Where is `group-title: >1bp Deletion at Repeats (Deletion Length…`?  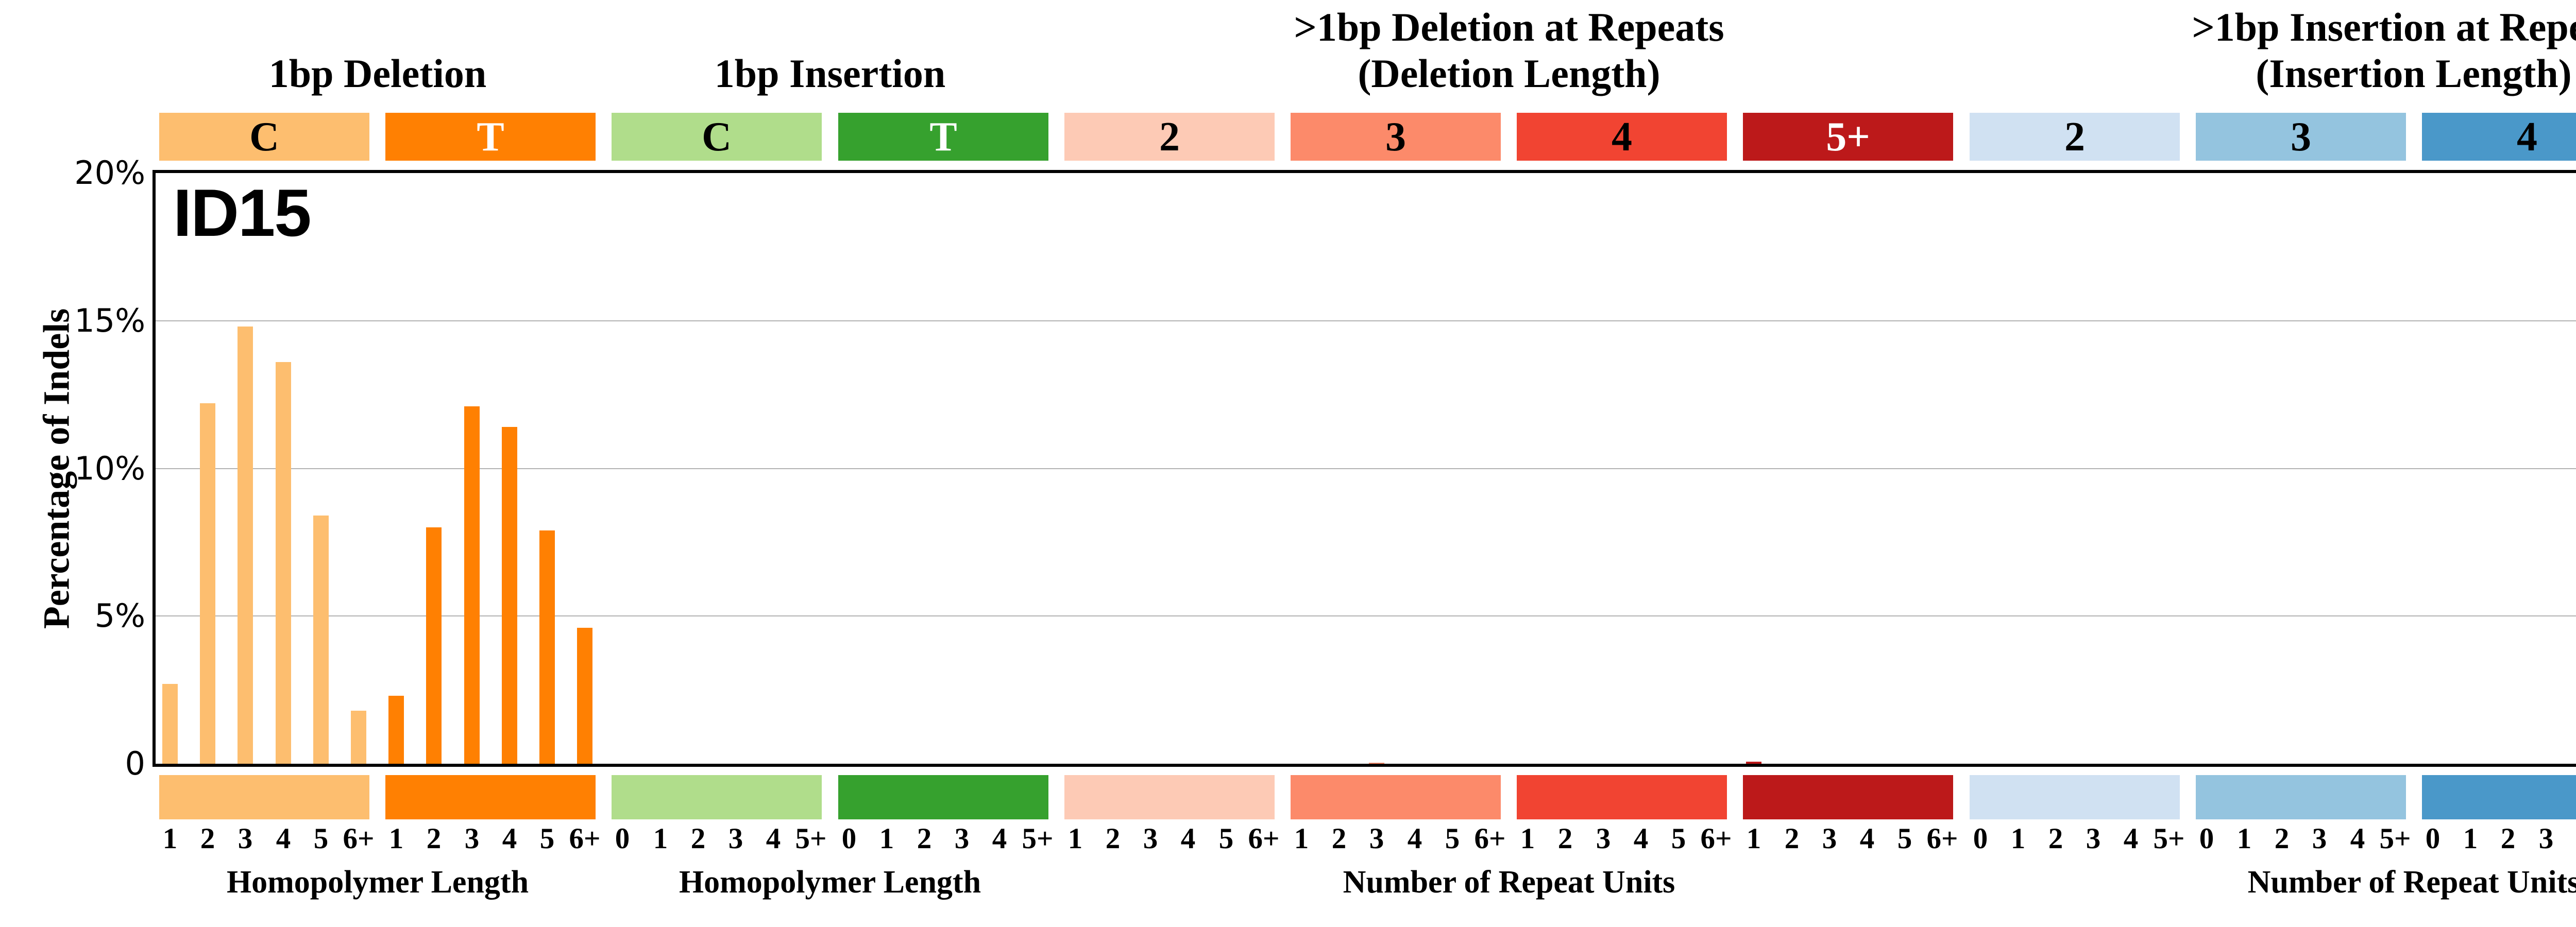 group-title: >1bp Deletion at Repeats (Deletion Length… is located at coordinates (1509, 50).